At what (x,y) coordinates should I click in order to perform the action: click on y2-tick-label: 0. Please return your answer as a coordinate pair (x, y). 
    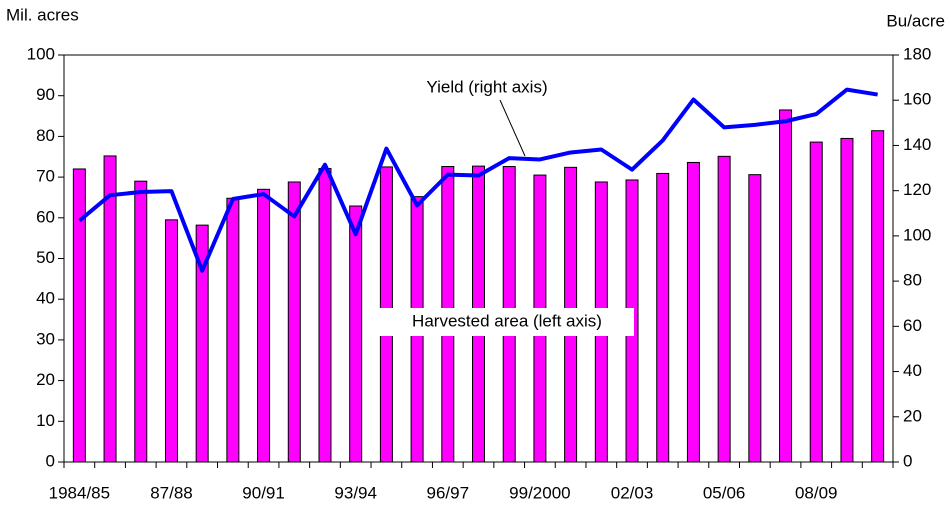
    Looking at the image, I should click on (907, 460).